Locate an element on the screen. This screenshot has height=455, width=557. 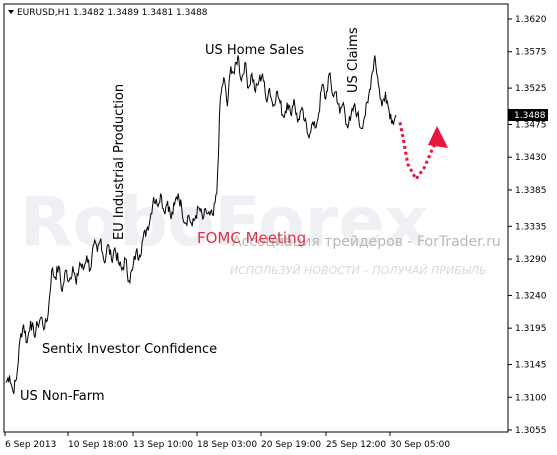
current-price-box is located at coordinates (528, 115).